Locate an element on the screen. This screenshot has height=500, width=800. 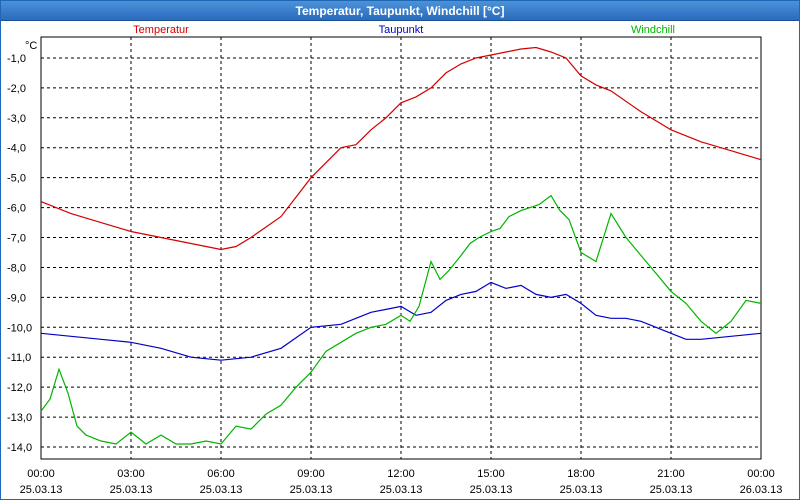
legend-windchill: Windchill is located at coordinates (653, 30).